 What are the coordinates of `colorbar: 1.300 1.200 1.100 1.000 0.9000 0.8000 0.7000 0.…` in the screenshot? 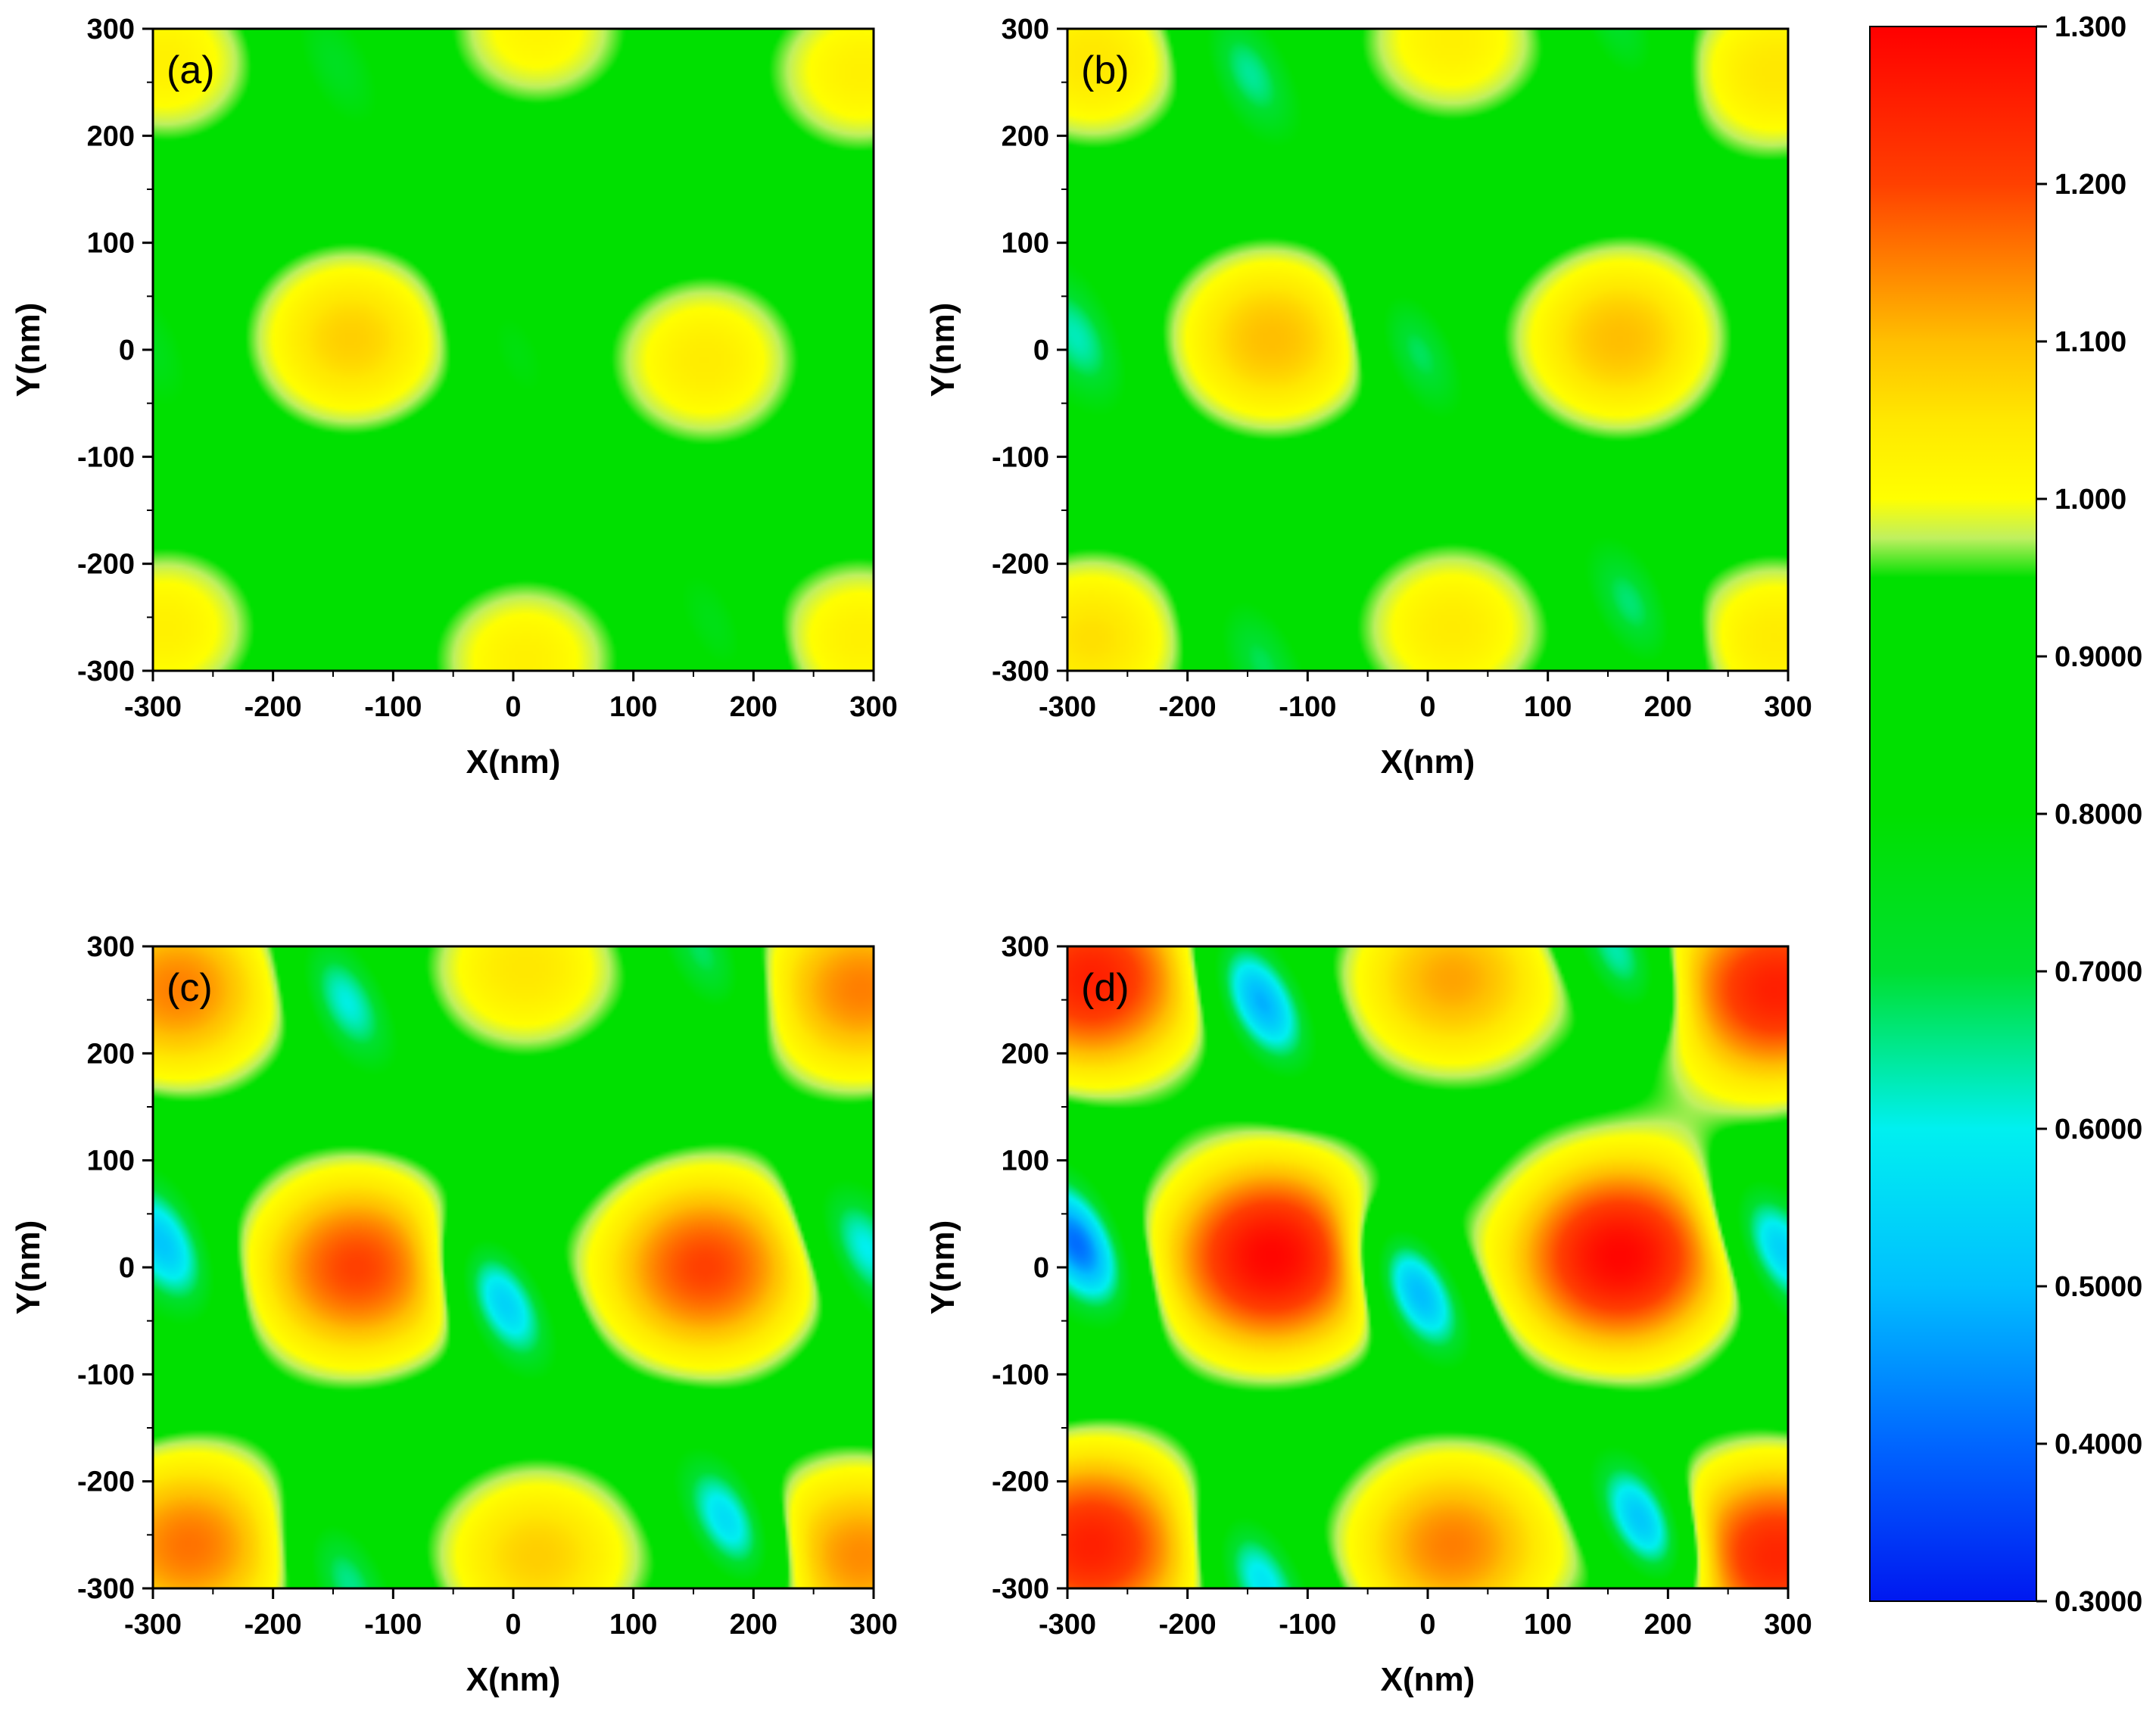 It's located at (2006, 814).